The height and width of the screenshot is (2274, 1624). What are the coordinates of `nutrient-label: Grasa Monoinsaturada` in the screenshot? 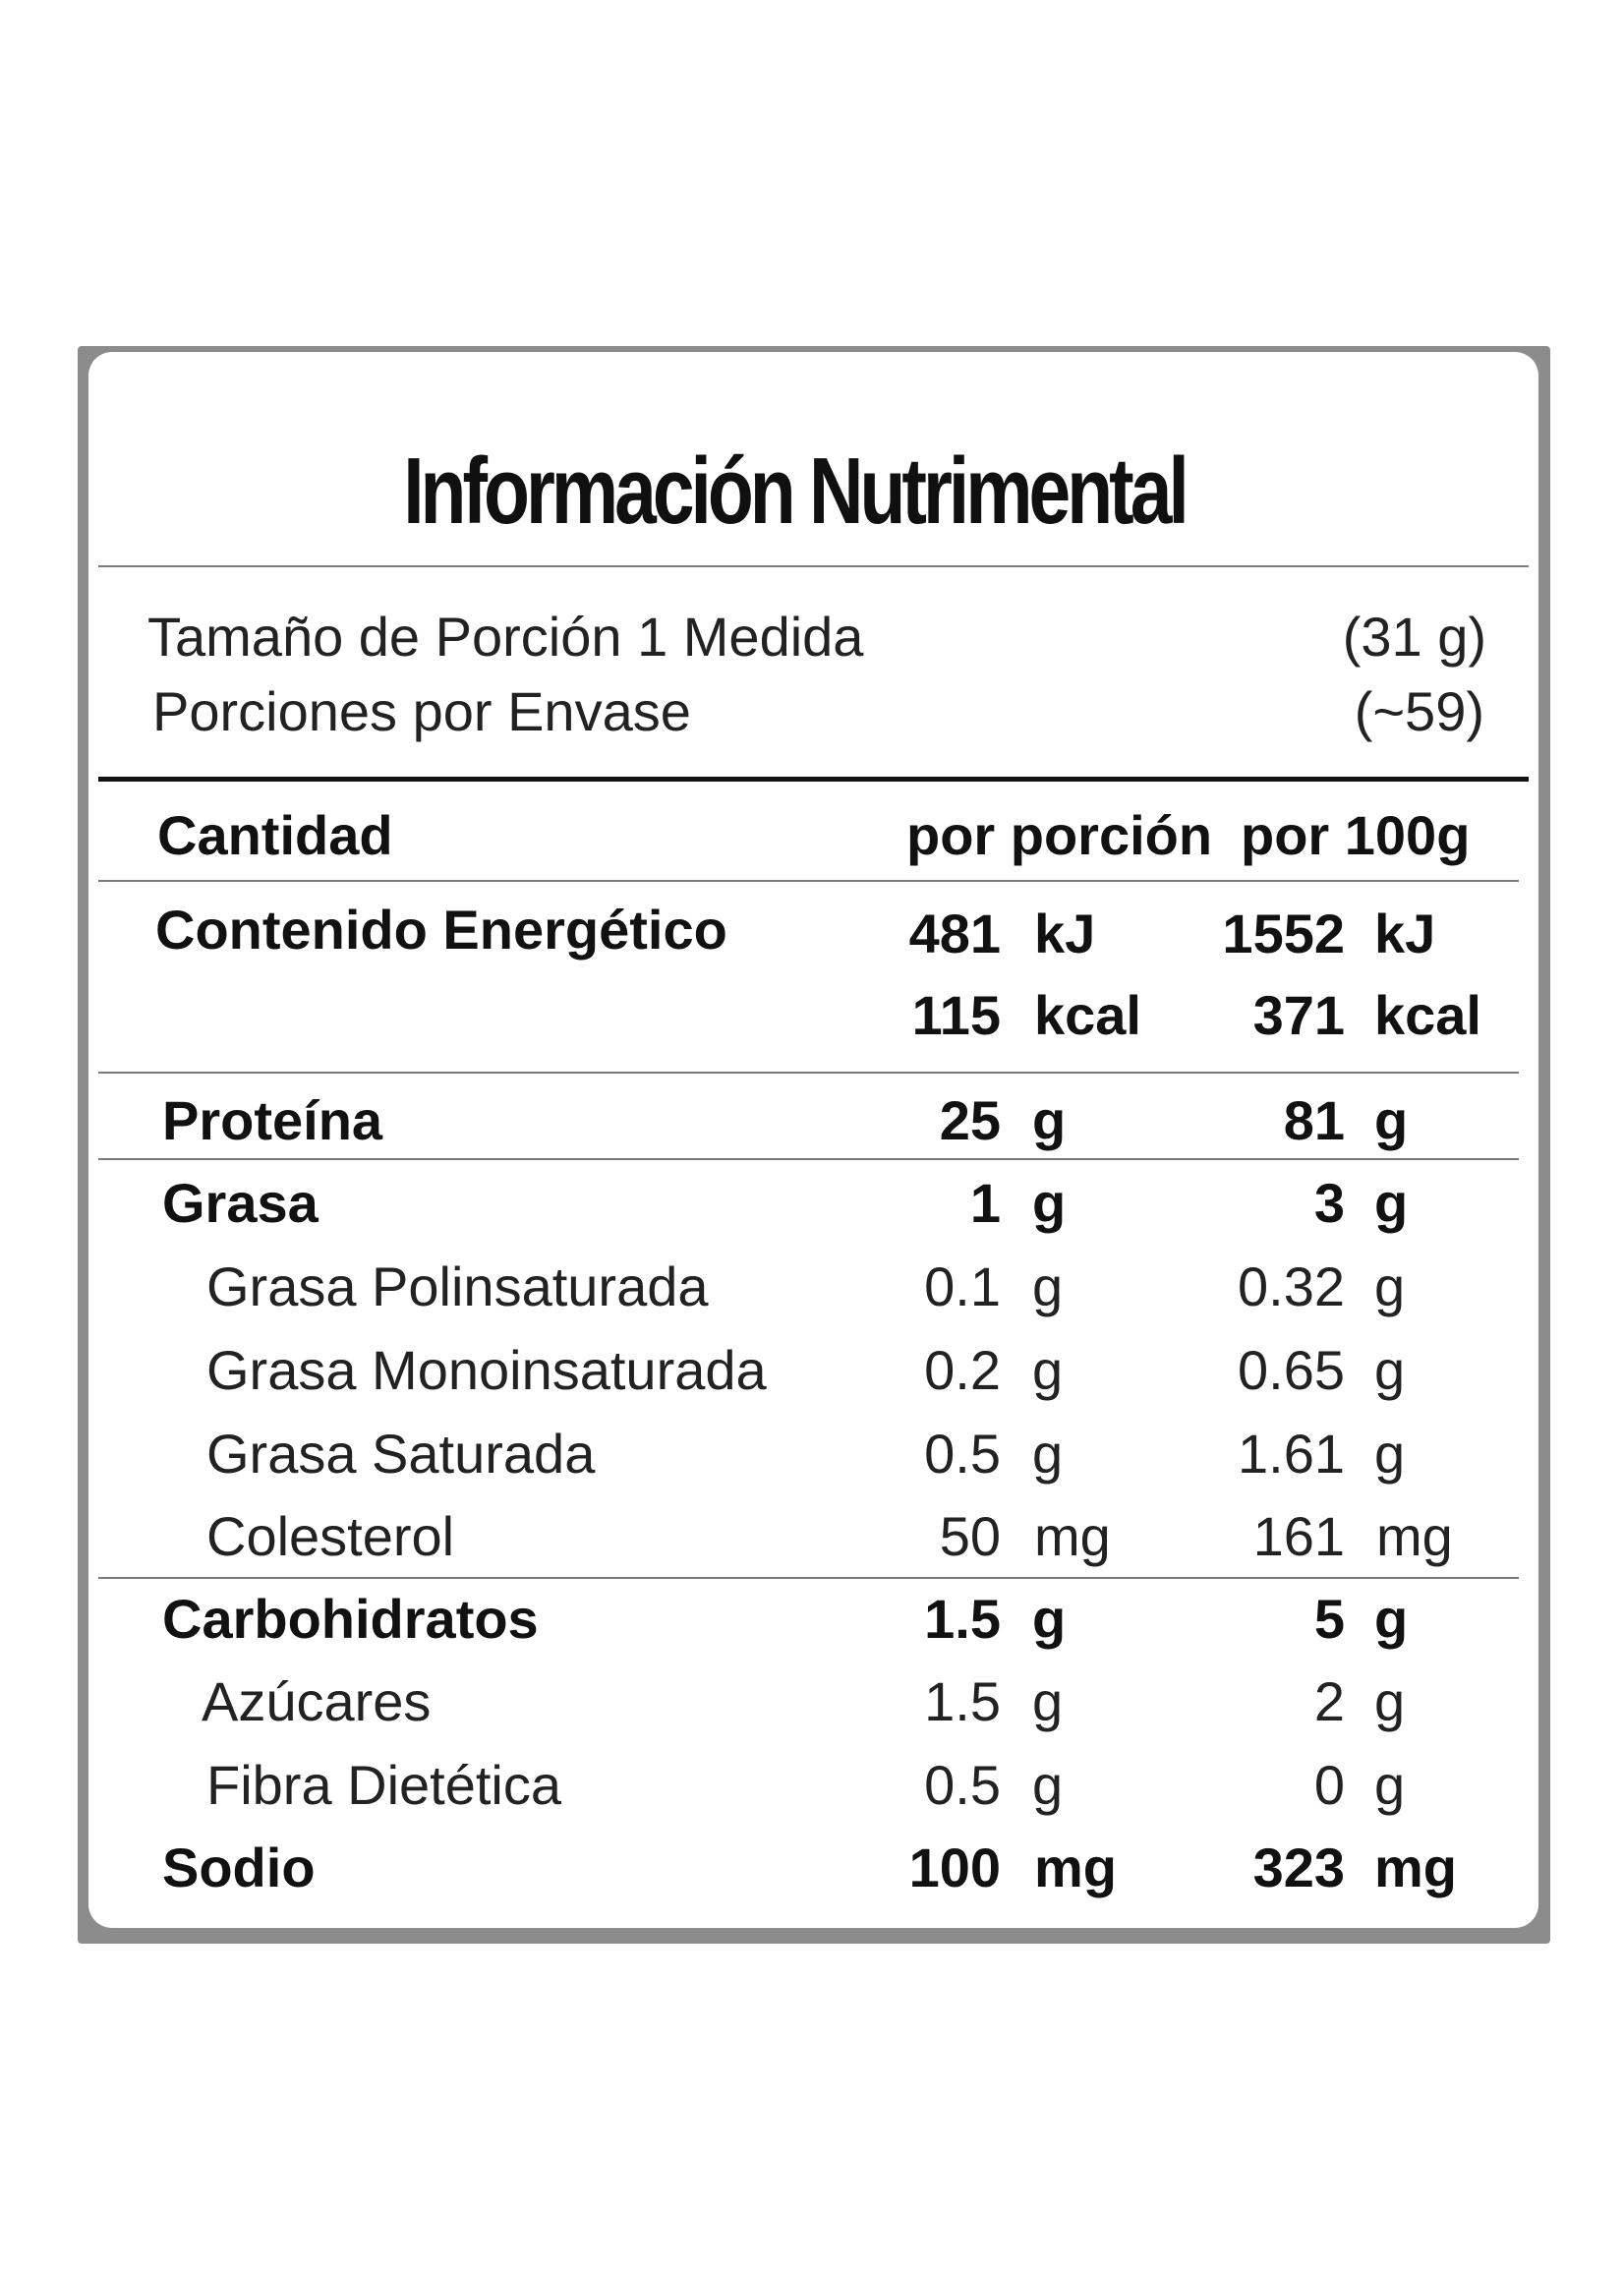 It's located at (486, 1370).